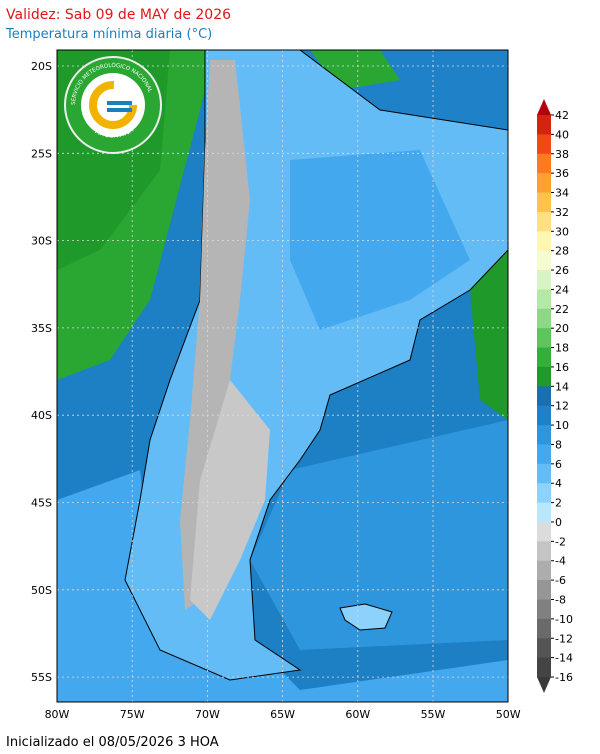 This screenshot has height=754, width=600. Describe the element at coordinates (433, 714) in the screenshot. I see `lon-label: 55W` at that location.